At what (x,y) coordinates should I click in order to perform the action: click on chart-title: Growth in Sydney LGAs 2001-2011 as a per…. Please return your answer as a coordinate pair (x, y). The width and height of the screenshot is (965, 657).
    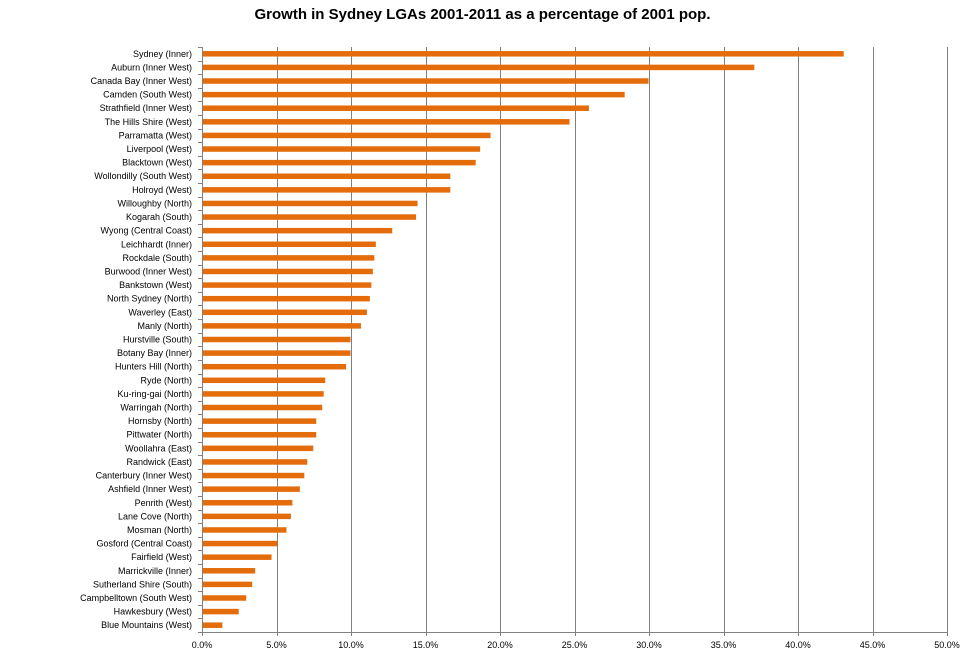
    Looking at the image, I should click on (482, 14).